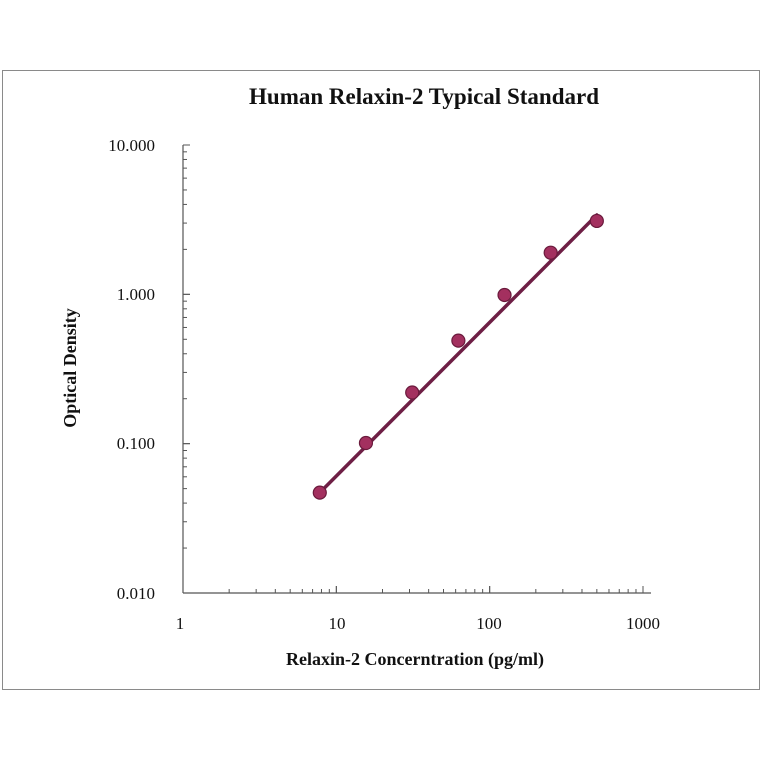  What do you see at coordinates (136, 294) in the screenshot?
I see `y-tick-label: 1.000` at bounding box center [136, 294].